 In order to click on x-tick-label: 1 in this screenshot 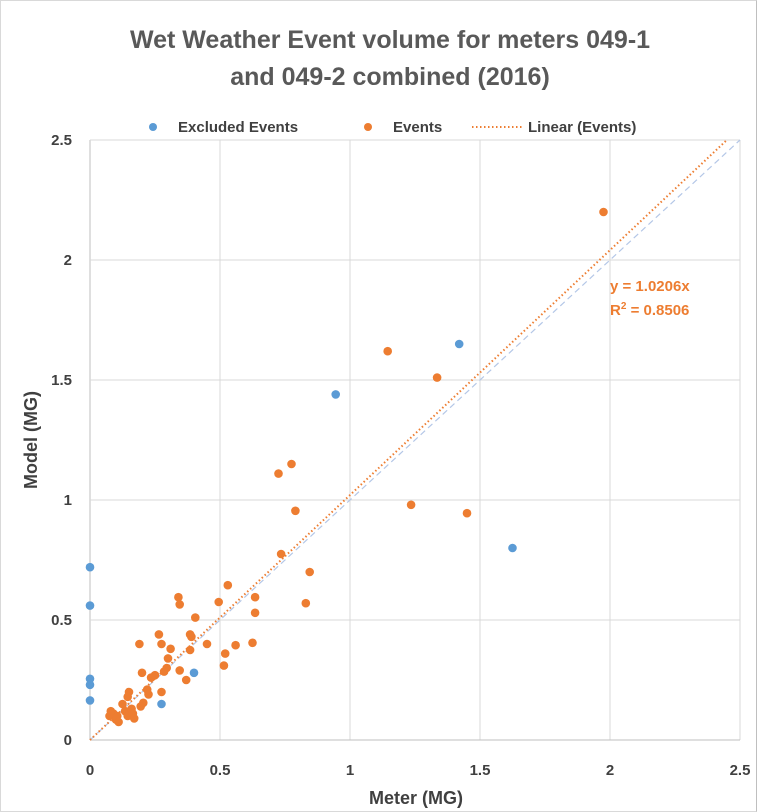, I will do `click(350, 770)`.